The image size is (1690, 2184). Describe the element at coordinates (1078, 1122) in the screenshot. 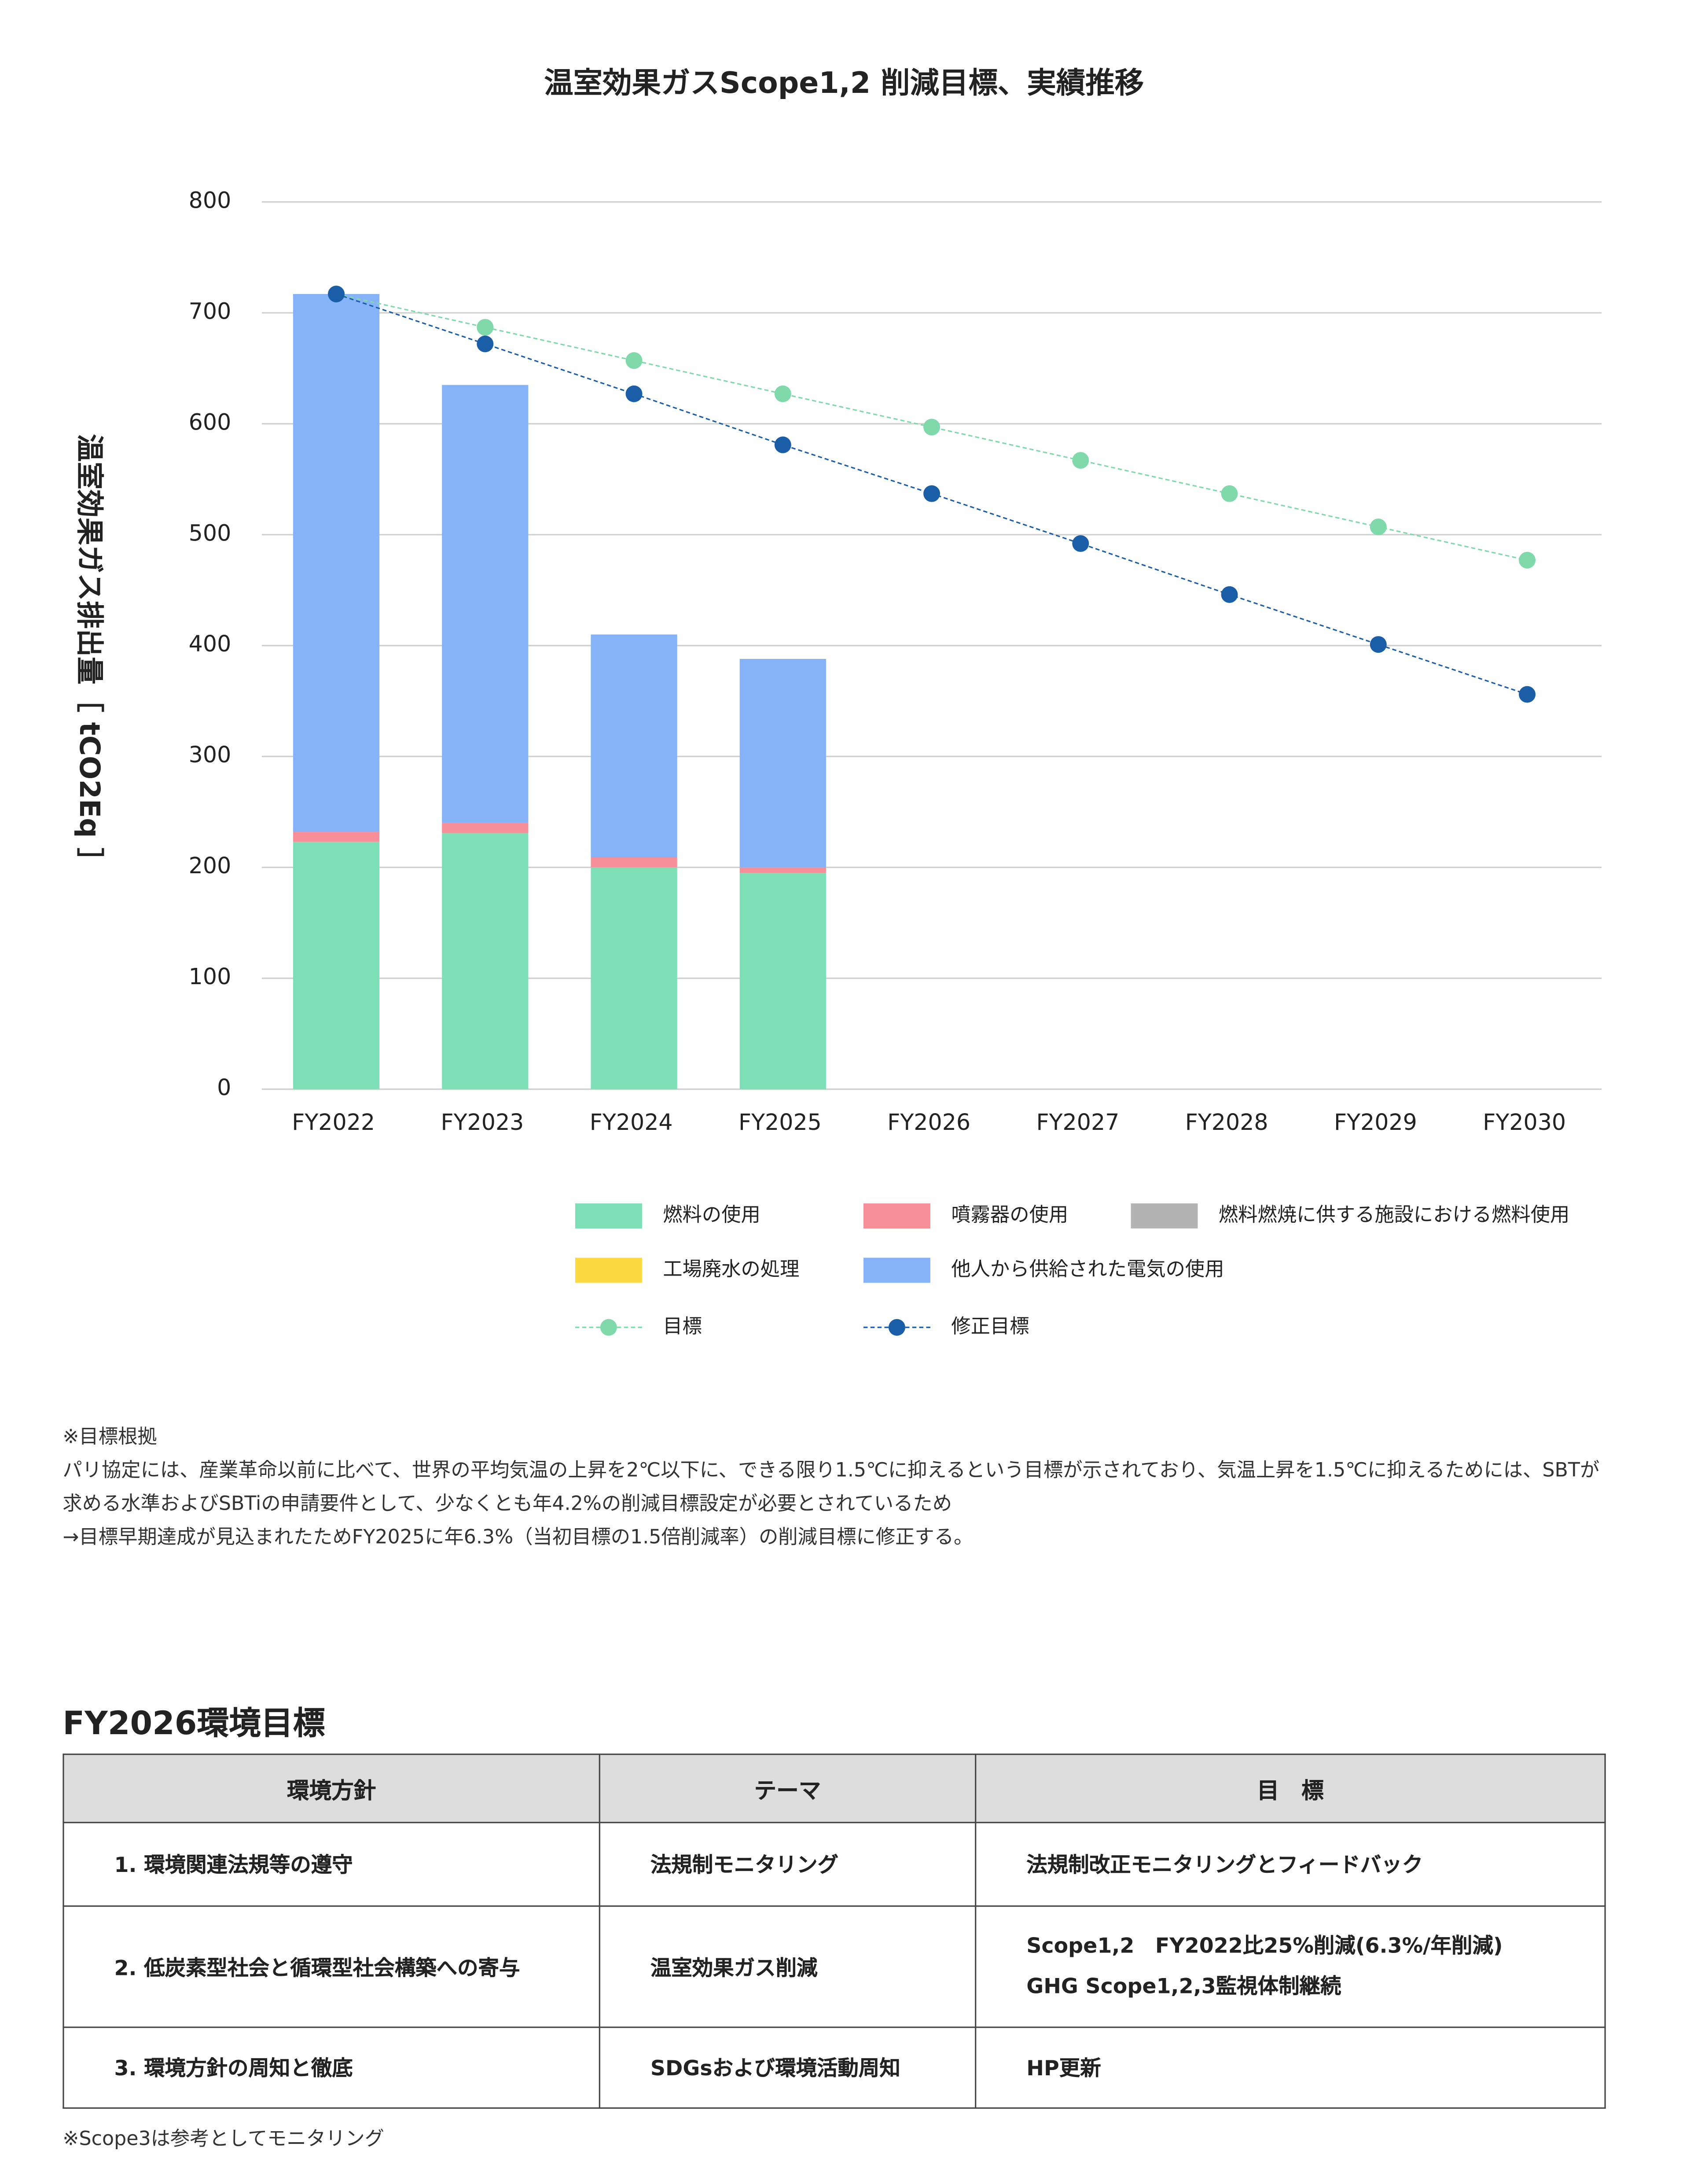

I see `x-tick-label: FY2027` at that location.